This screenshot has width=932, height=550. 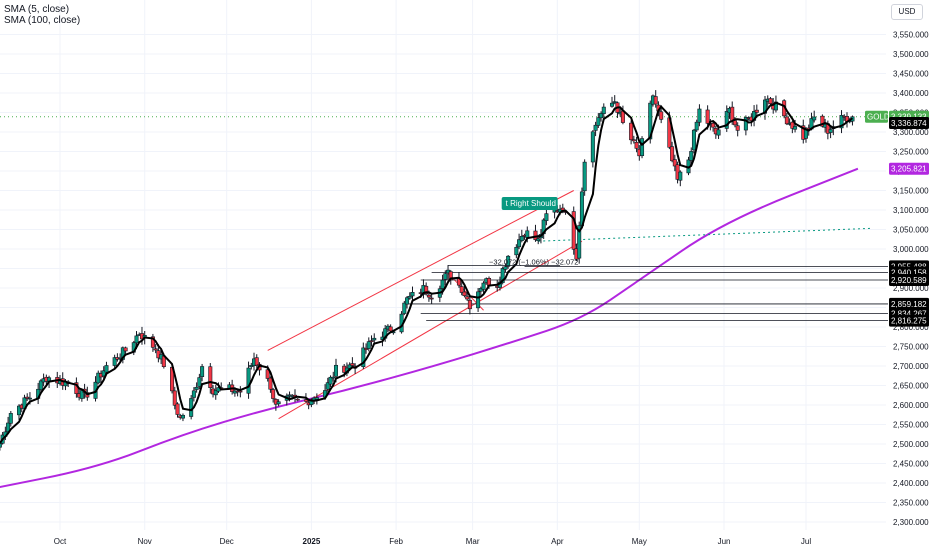 I want to click on sma100-price-label-box, so click(x=909, y=168).